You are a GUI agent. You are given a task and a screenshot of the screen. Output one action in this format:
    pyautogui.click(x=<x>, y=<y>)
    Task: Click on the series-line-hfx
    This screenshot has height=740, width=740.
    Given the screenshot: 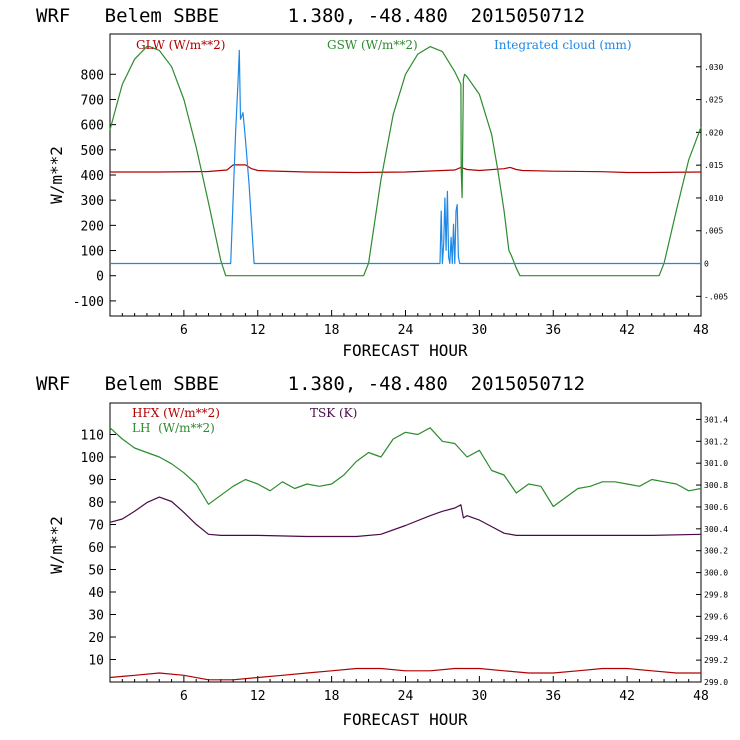 What is the action you would take?
    pyautogui.click(x=405, y=674)
    